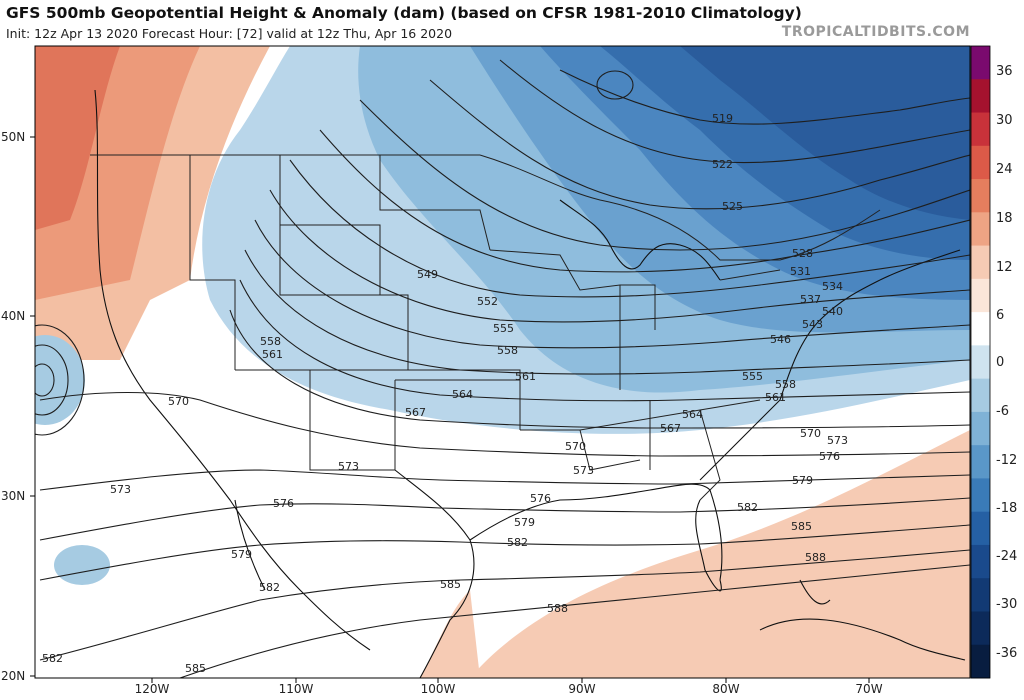  Describe the element at coordinates (875, 32) in the screenshot. I see `brand-watermark: TROPICALTIDBITS.COM` at that location.